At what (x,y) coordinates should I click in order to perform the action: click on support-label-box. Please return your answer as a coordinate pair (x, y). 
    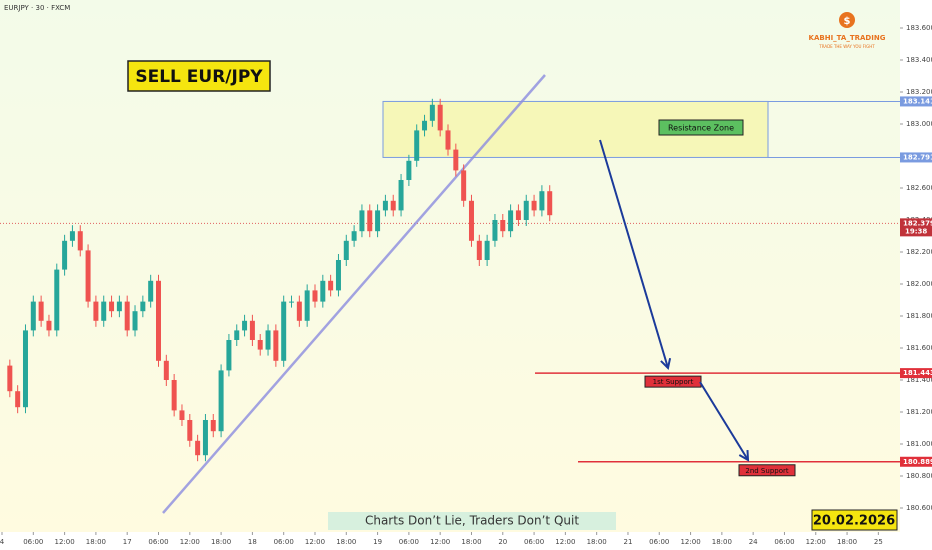
    Looking at the image, I should click on (673, 381).